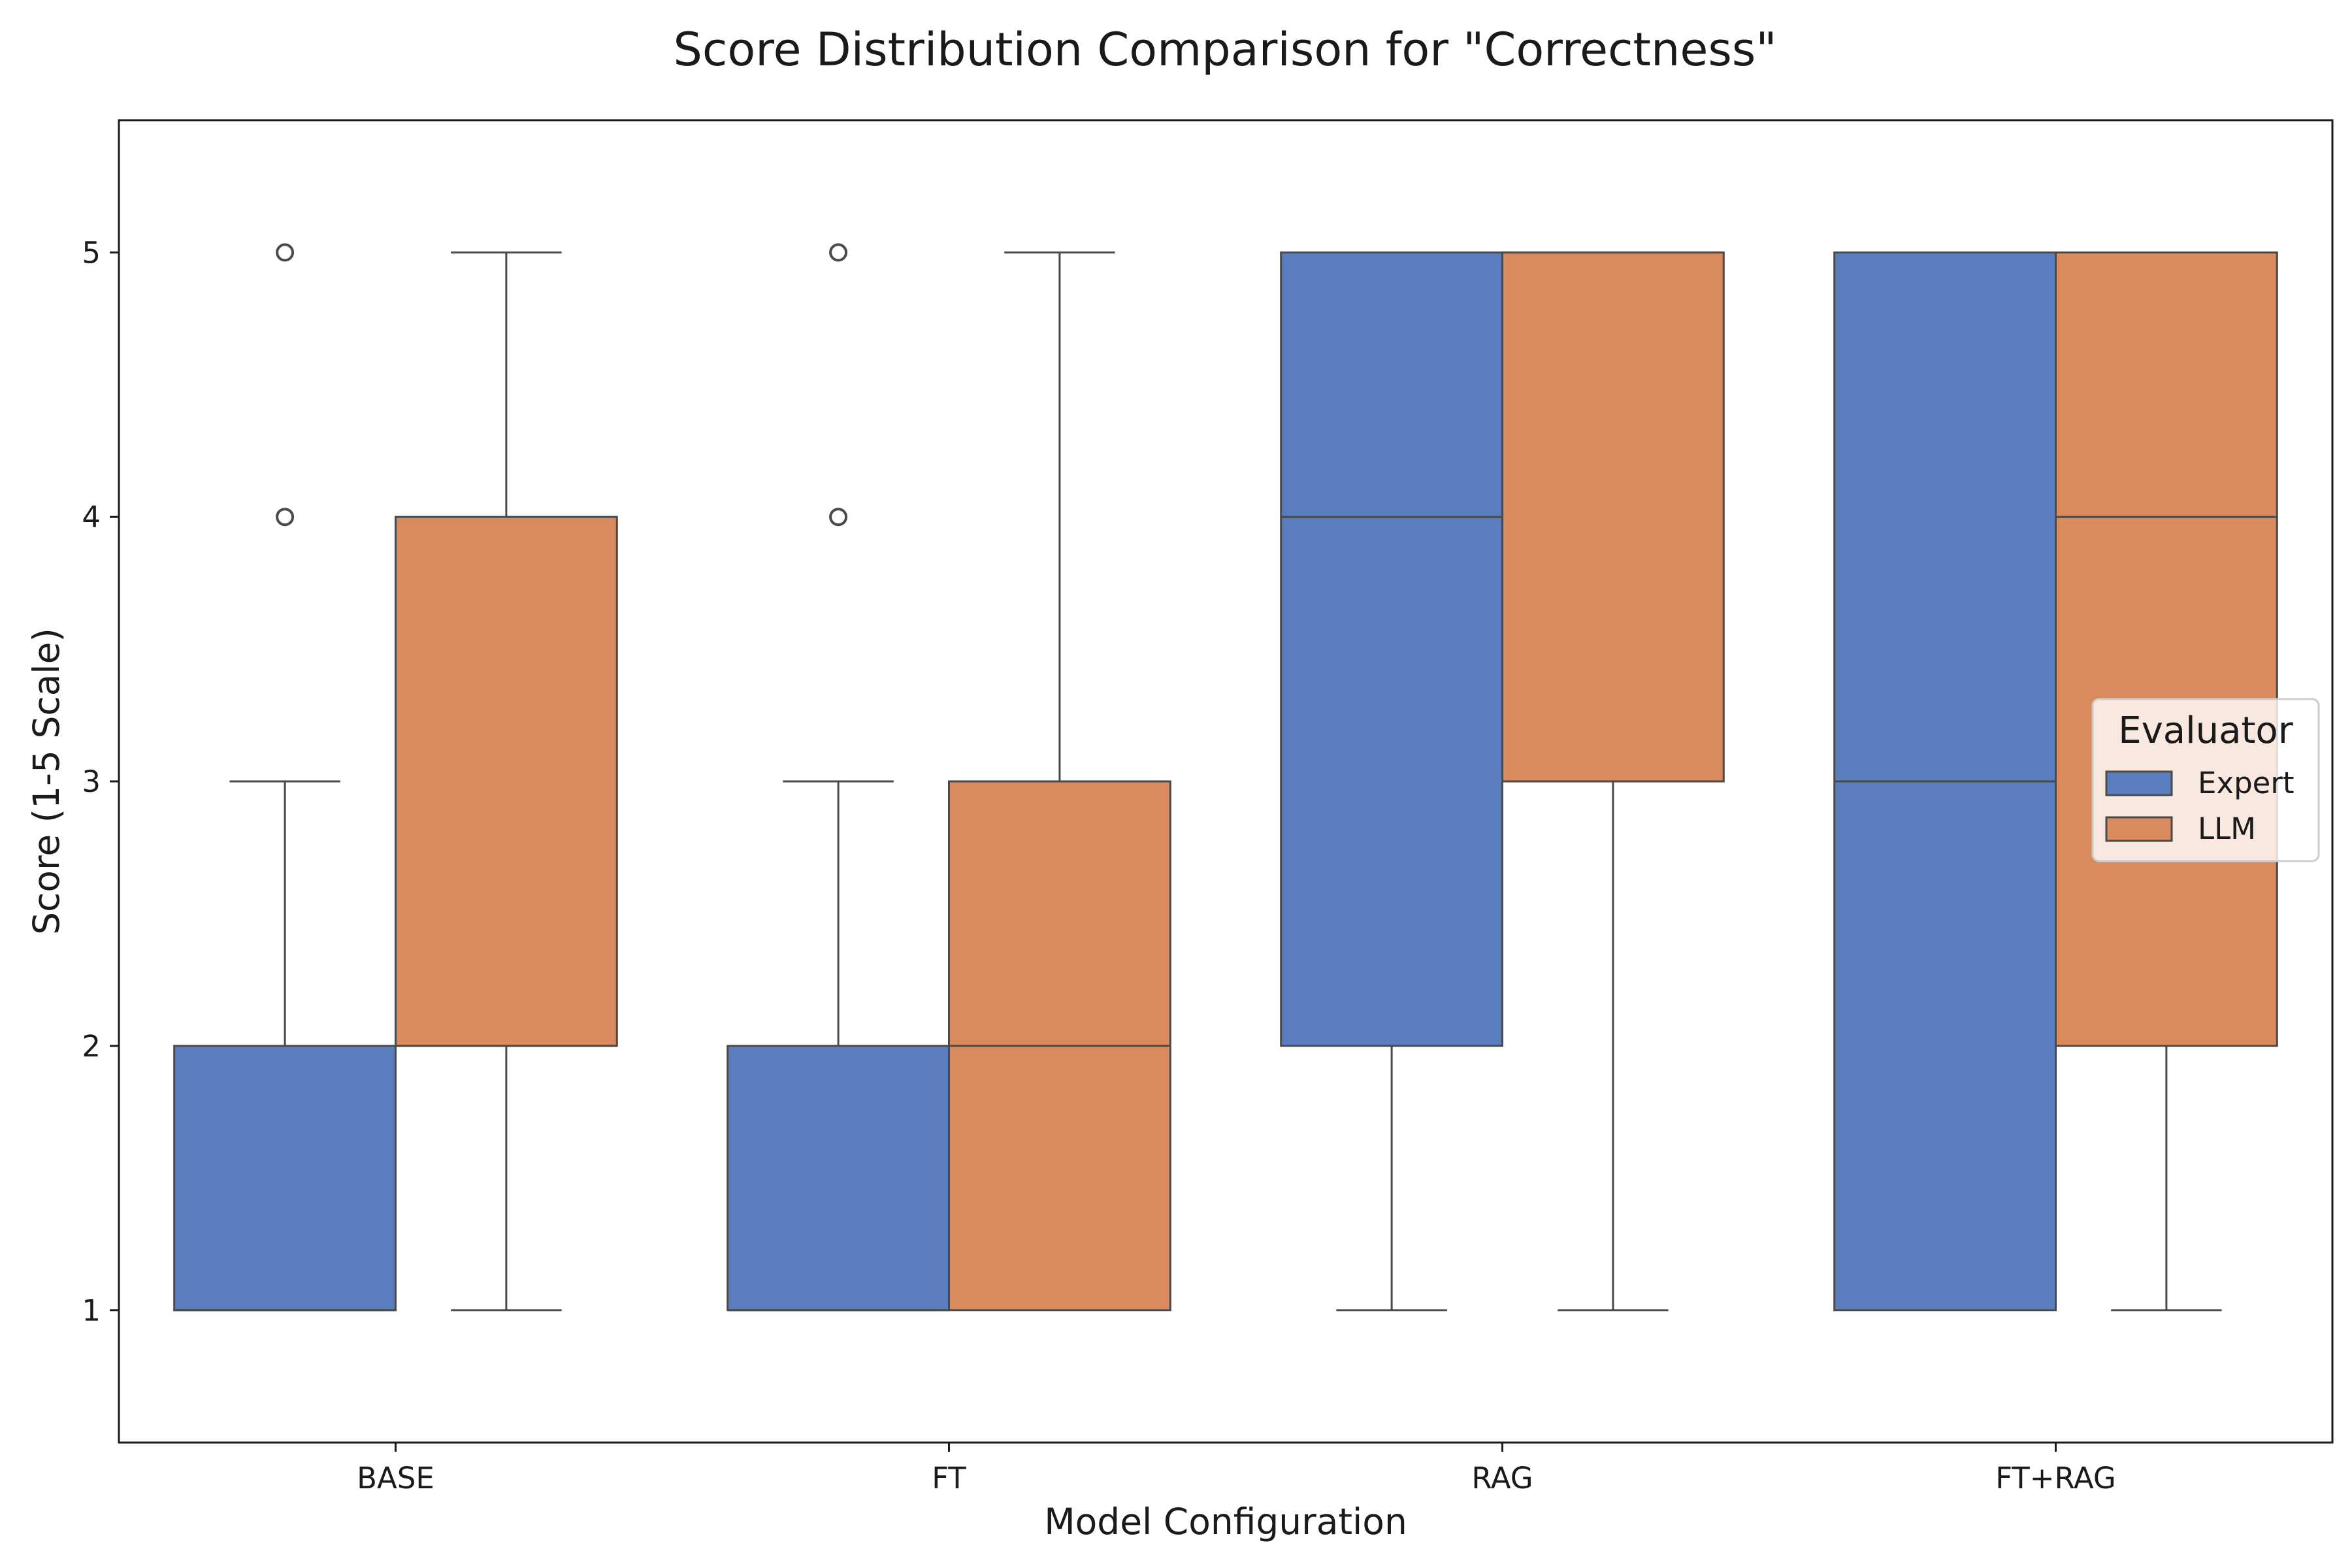 Image resolution: width=2352 pixels, height=1568 pixels. Describe the element at coordinates (2139, 829) in the screenshot. I see `legend-swatch-llm` at that location.